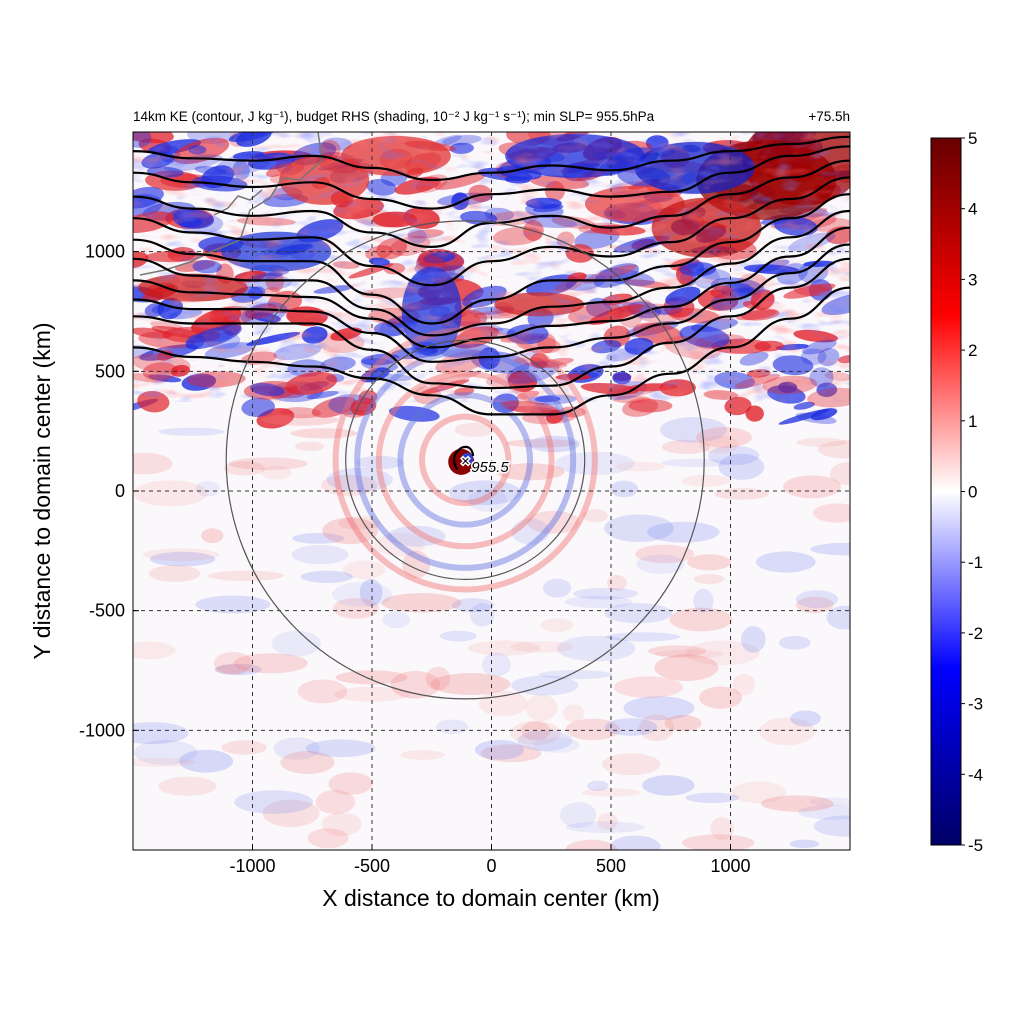 The width and height of the screenshot is (1024, 1024). What do you see at coordinates (42, 490) in the screenshot?
I see `y-axis-label: Y distance to domain center (km)` at bounding box center [42, 490].